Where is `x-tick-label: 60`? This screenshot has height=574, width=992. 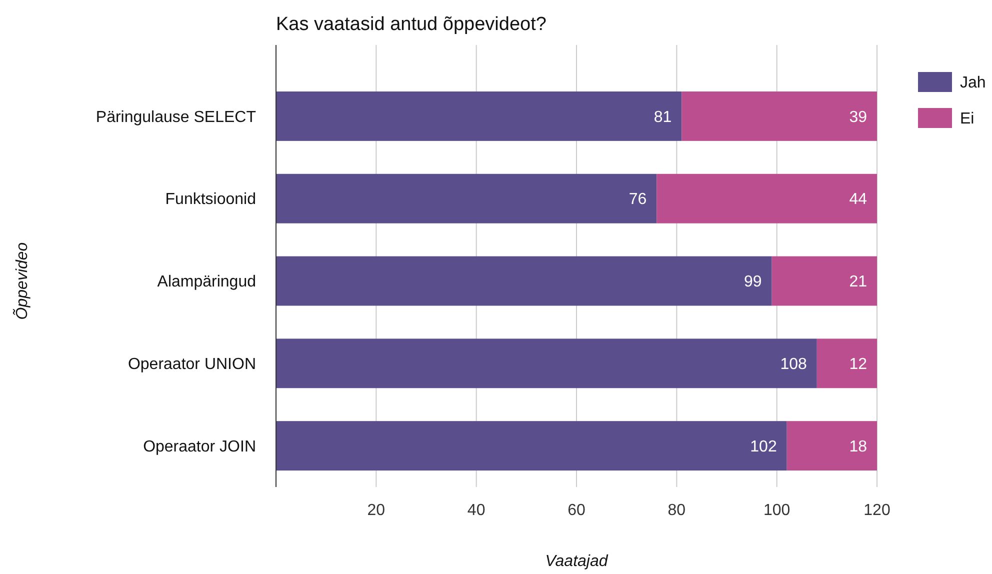
x-tick-label: 60 is located at coordinates (577, 510).